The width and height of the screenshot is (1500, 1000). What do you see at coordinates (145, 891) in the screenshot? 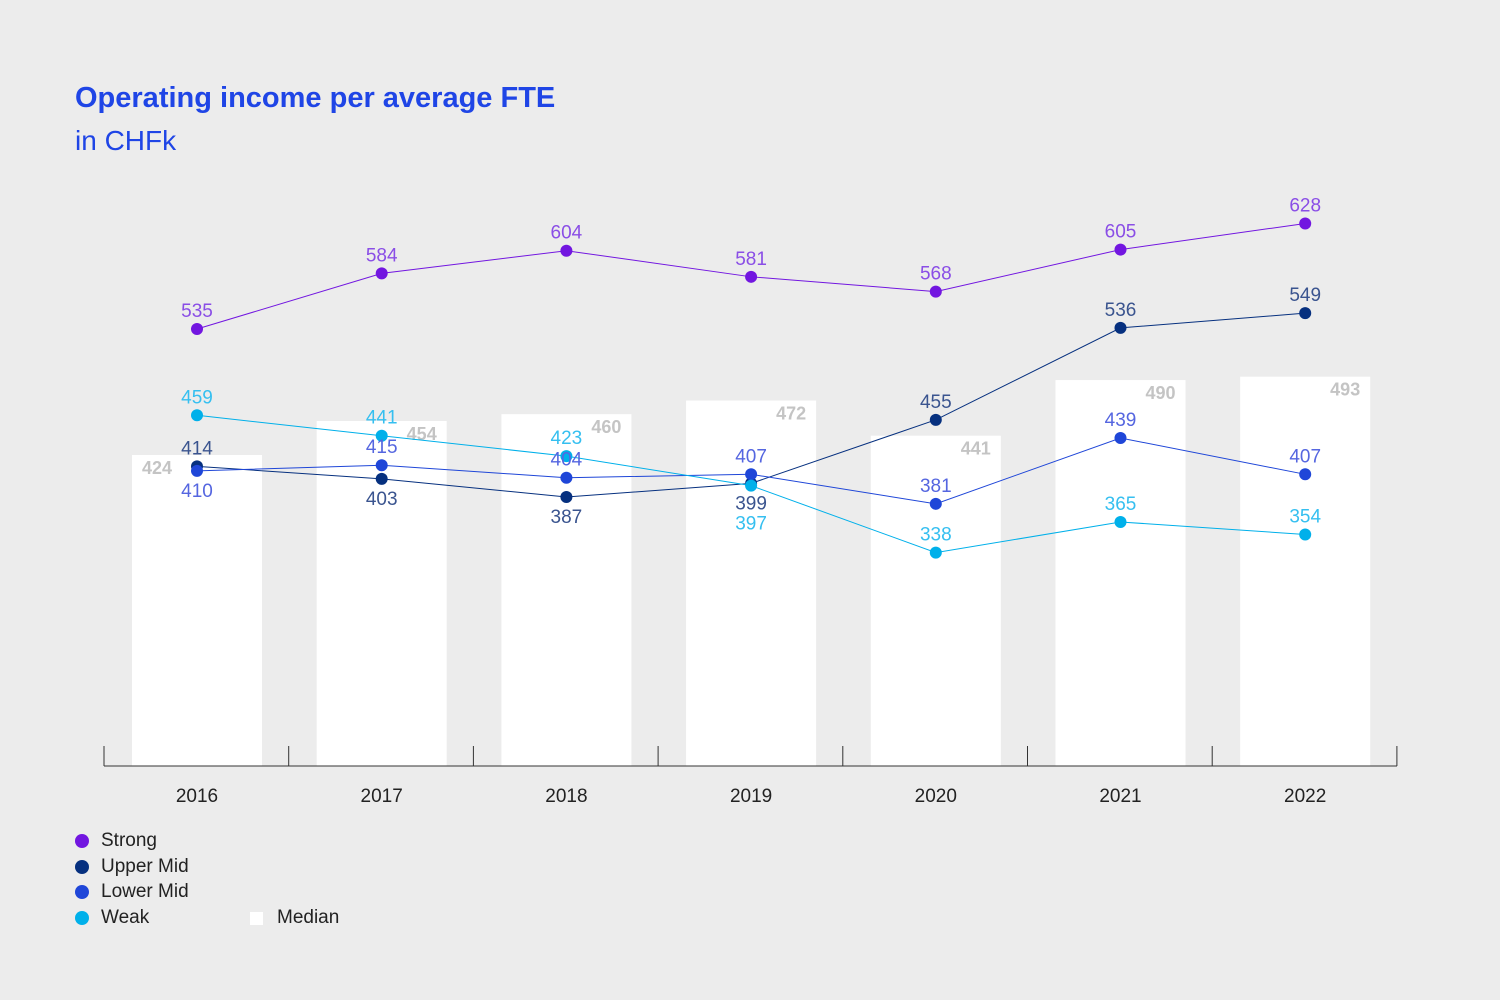
I see `legend-label: Lower Mid` at bounding box center [145, 891].